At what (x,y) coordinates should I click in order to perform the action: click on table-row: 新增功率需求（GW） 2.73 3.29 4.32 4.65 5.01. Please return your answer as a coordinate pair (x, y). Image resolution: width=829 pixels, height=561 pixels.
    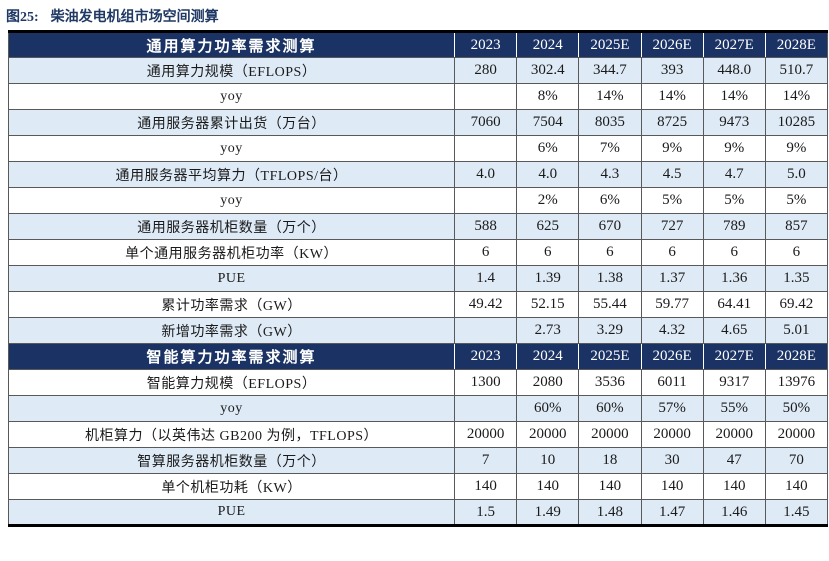
    Looking at the image, I should click on (418, 330).